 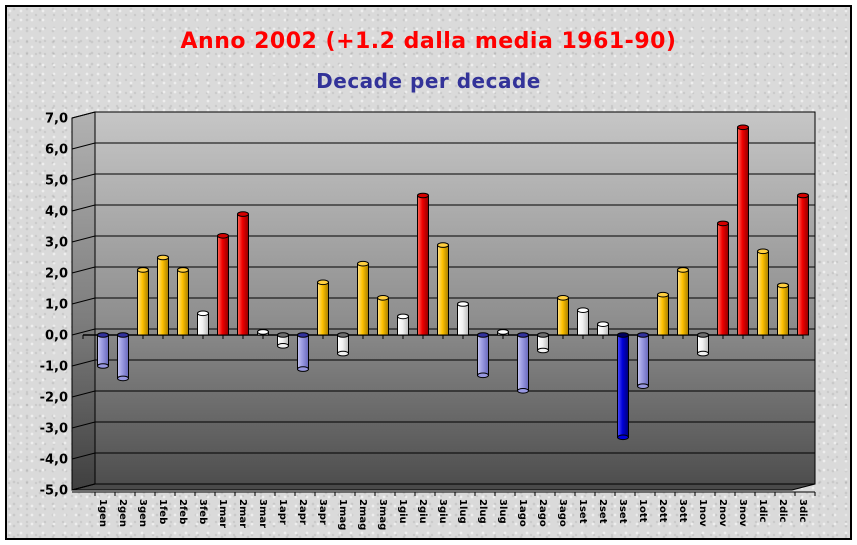 I want to click on bar-3apr, so click(x=323, y=307).